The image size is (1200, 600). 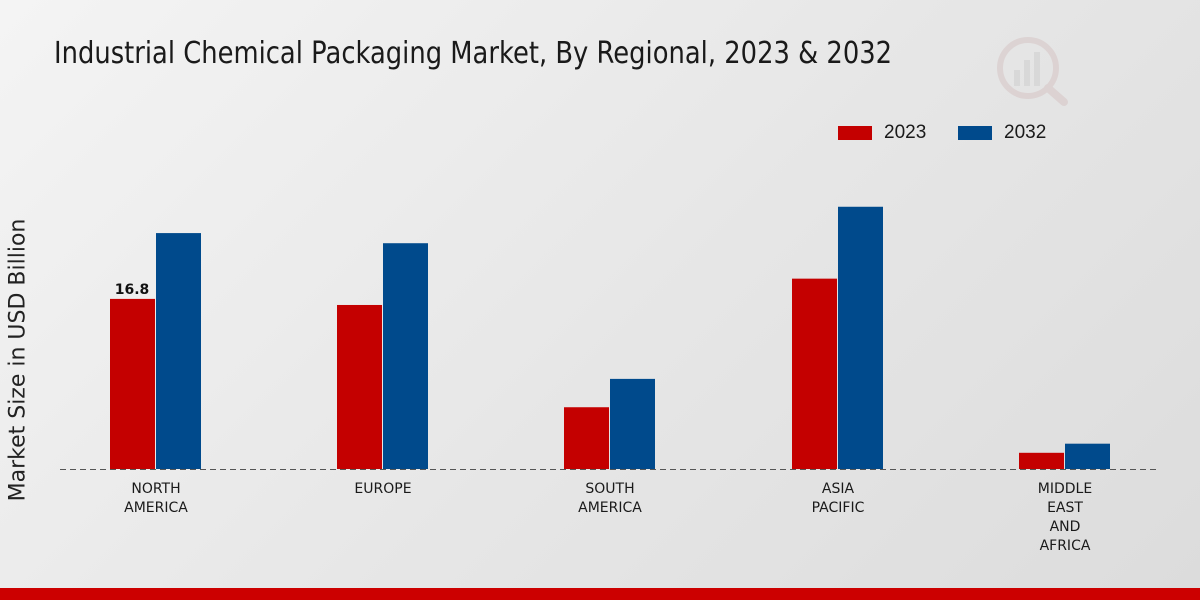 What do you see at coordinates (132, 290) in the screenshot?
I see `data-label-0: 16.8` at bounding box center [132, 290].